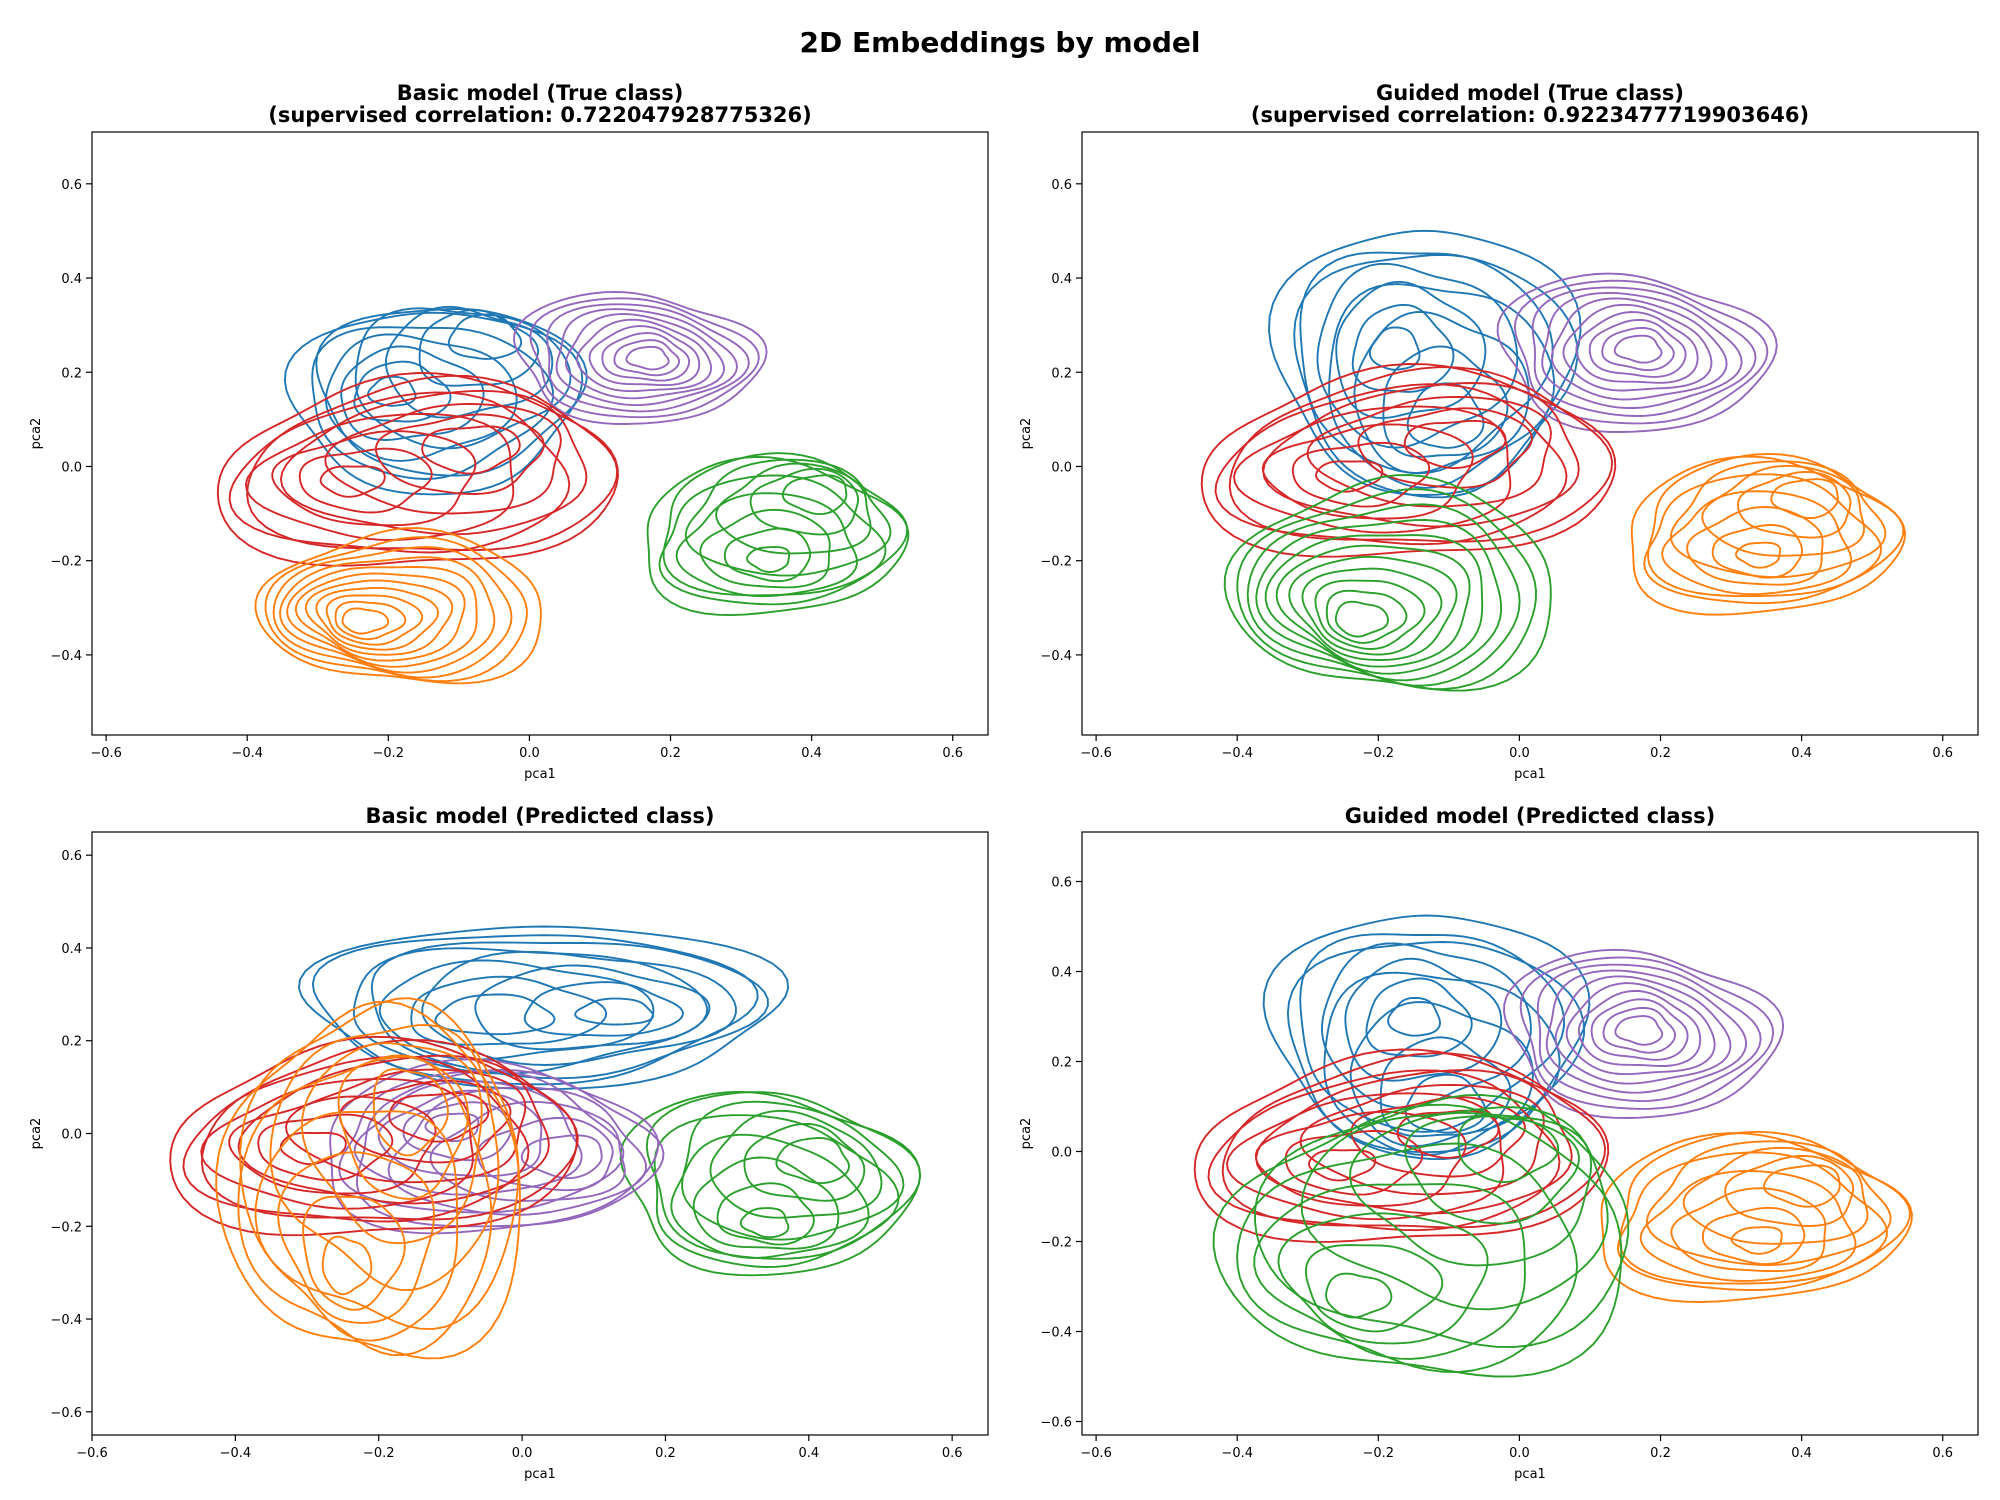  I want to click on x-axis-label: pca1, so click(540, 774).